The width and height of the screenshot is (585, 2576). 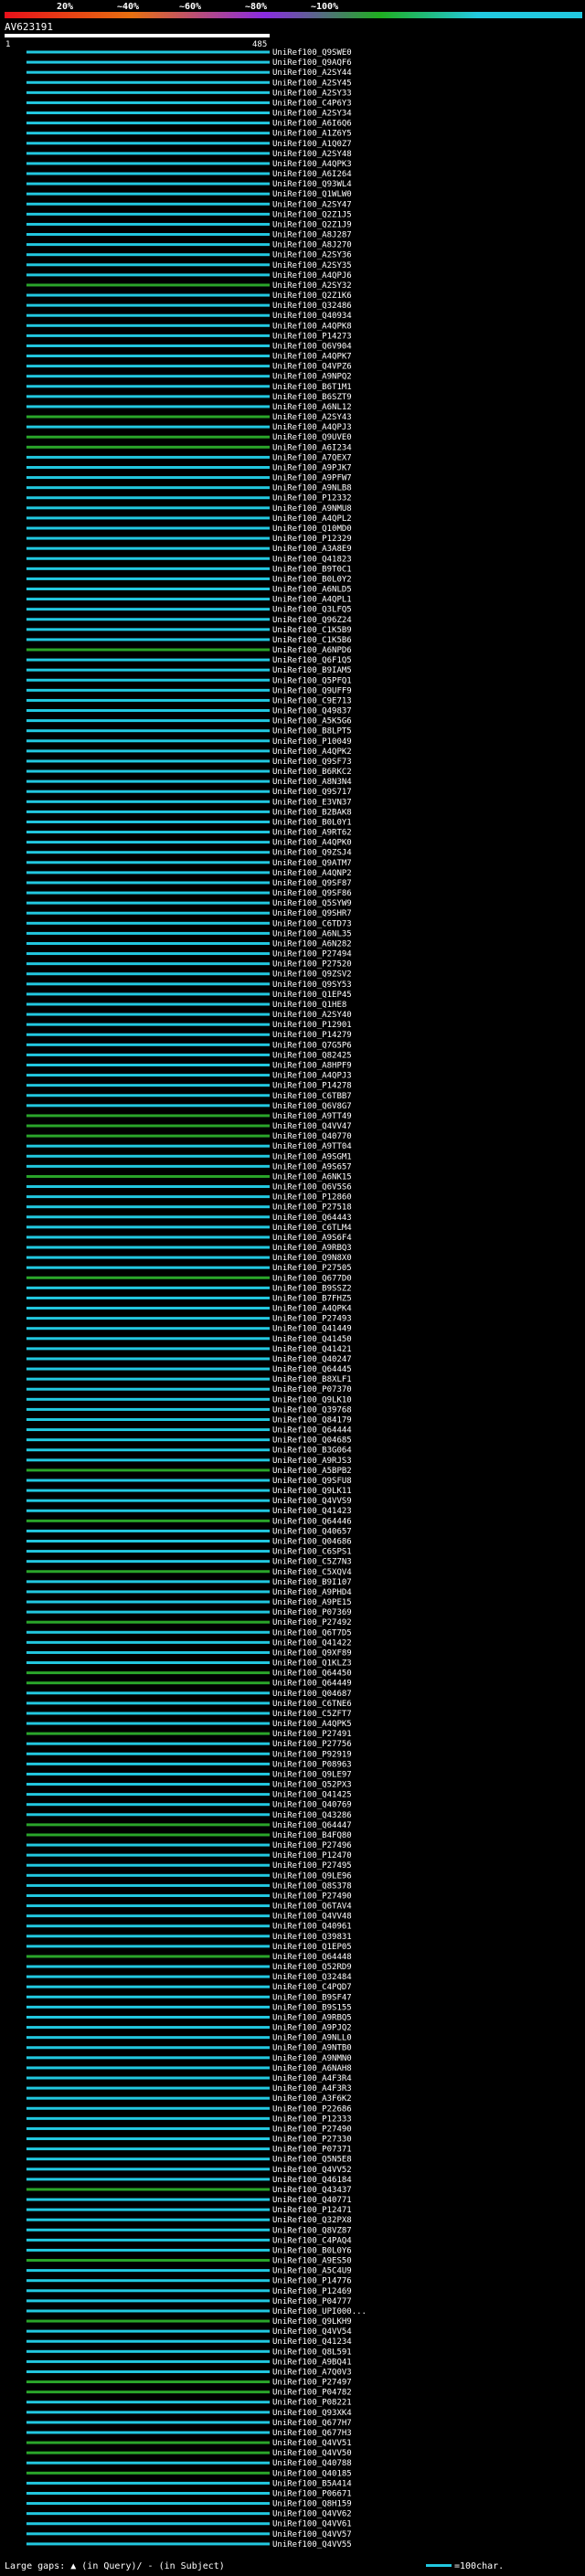 What do you see at coordinates (312, 1947) in the screenshot?
I see `hit-label: UniRef100_Q1EP05` at bounding box center [312, 1947].